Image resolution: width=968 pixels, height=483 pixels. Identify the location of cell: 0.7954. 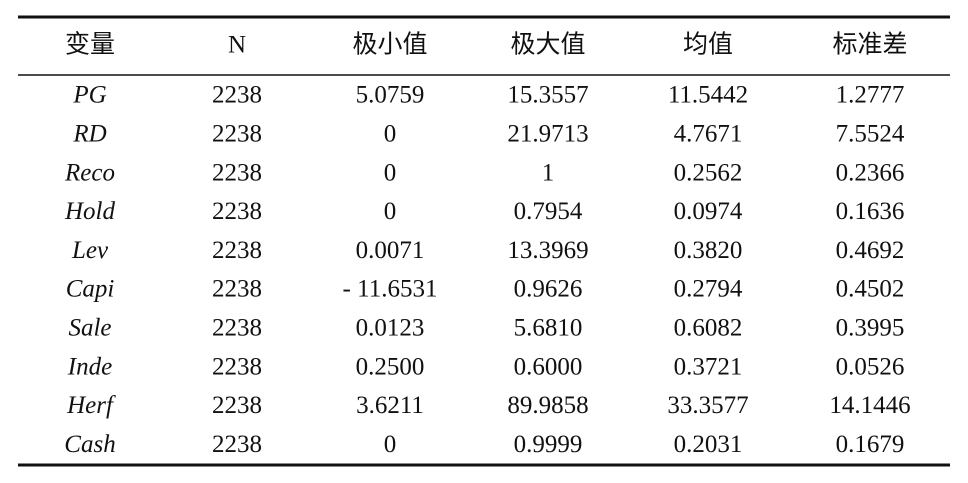
(548, 211).